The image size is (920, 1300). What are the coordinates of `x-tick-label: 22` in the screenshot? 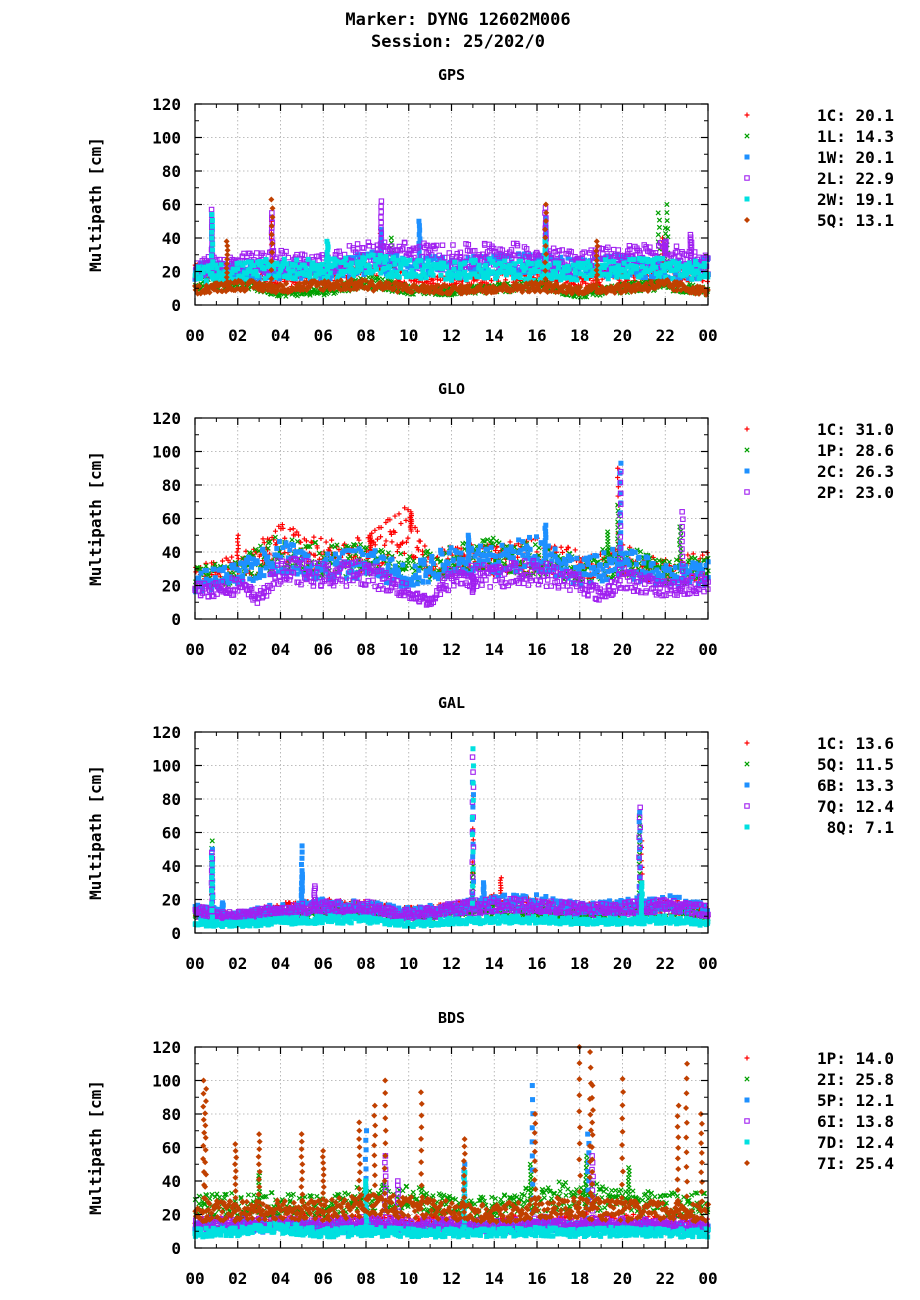 It's located at (665, 335).